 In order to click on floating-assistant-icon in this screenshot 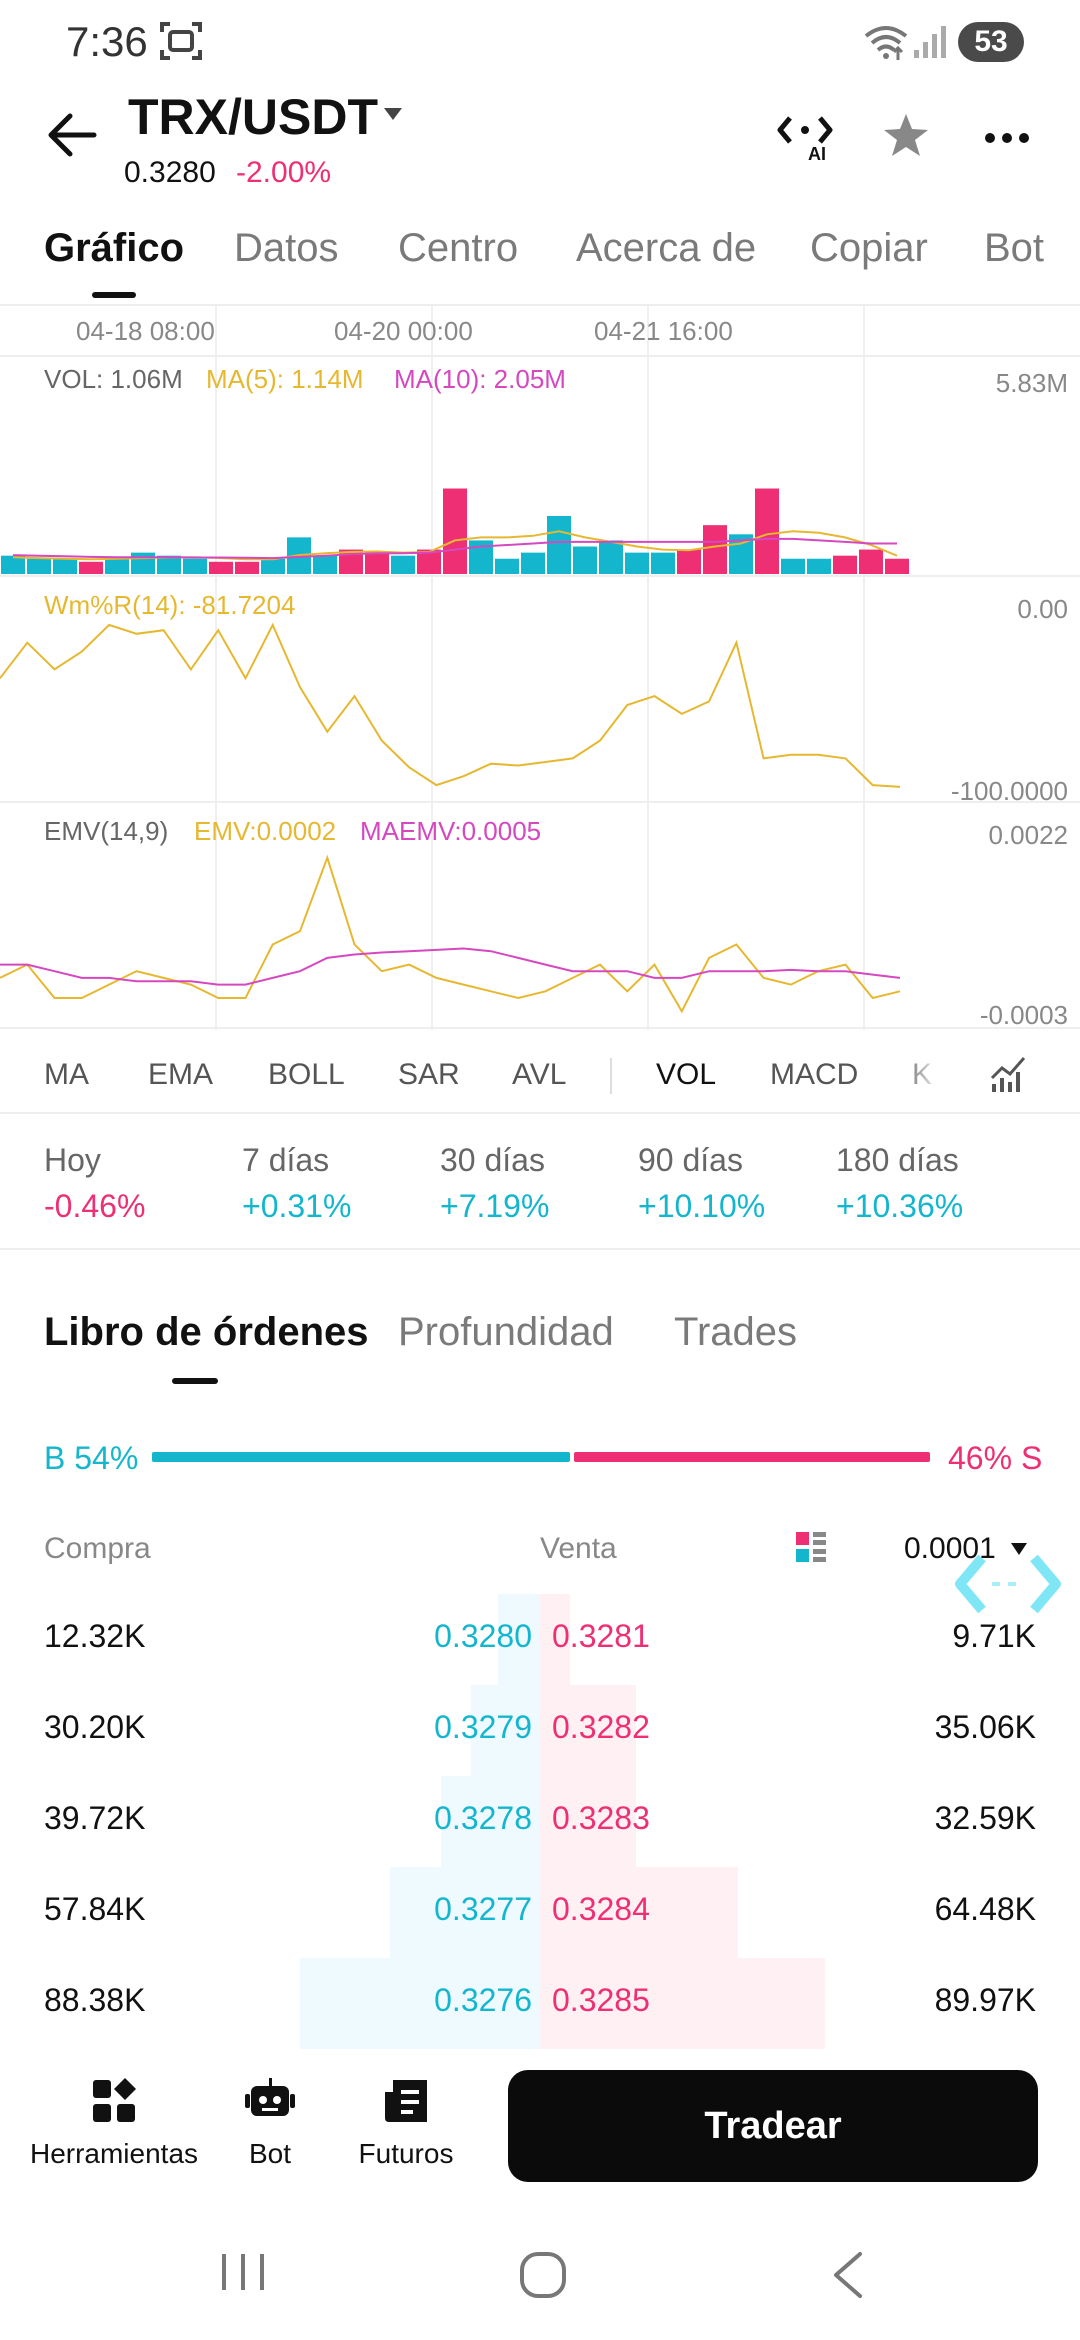, I will do `click(1008, 1584)`.